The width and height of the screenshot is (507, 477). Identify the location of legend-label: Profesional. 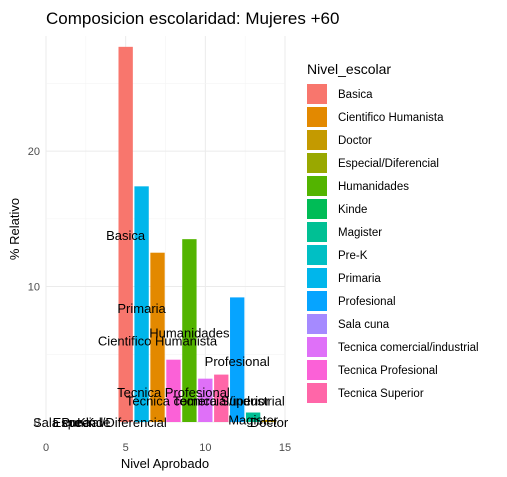
(367, 302).